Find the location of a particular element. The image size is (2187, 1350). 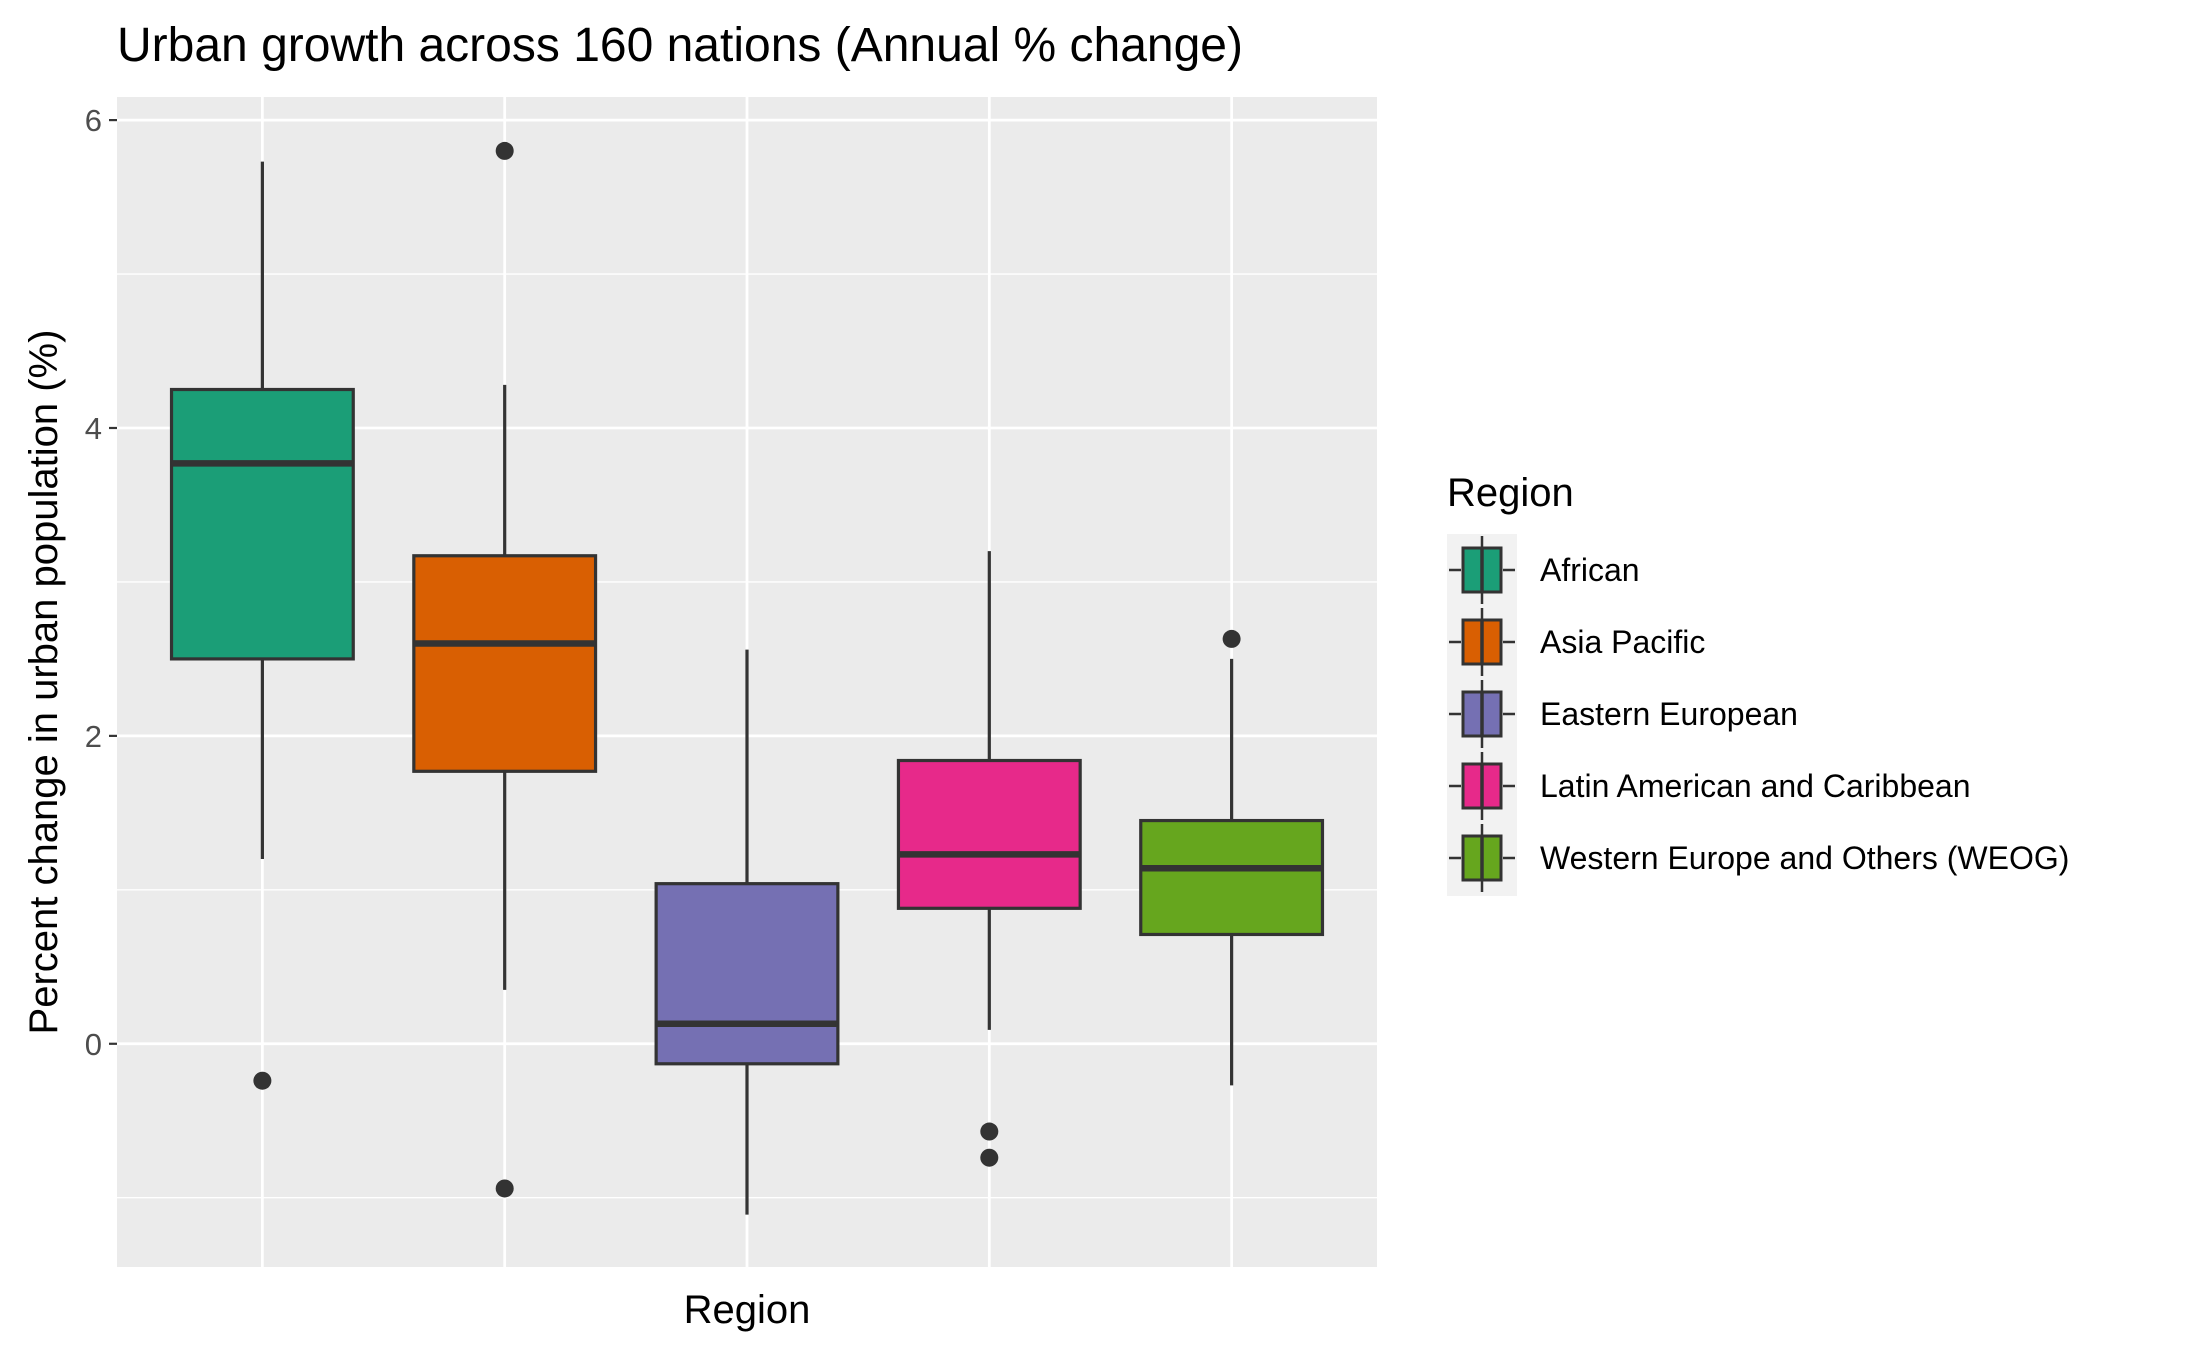

legend-item: Eastern European is located at coordinates (1623, 714).